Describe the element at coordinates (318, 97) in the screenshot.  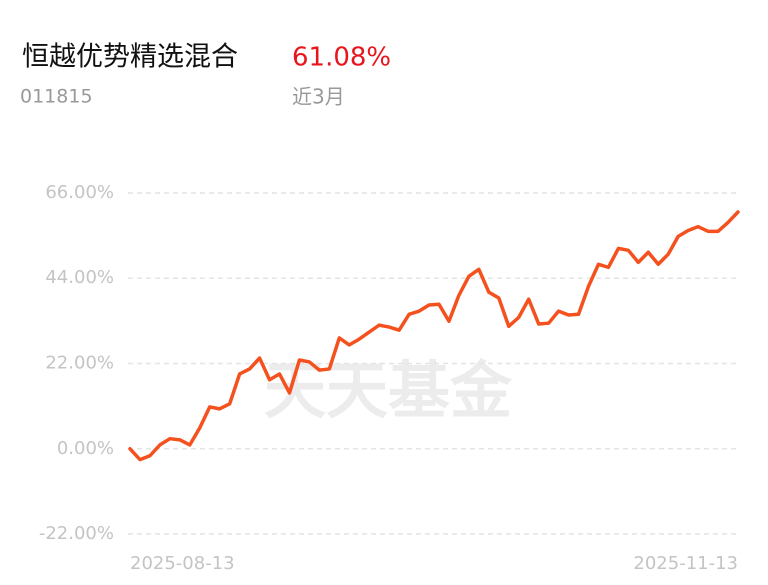
I see `period: 近3月` at that location.